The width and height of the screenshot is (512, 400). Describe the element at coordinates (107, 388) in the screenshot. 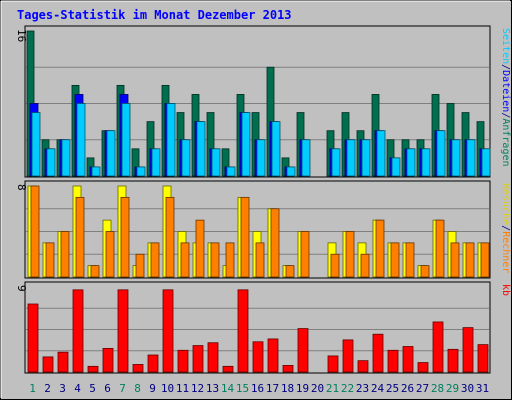

I see `x-tick-label: 6` at that location.